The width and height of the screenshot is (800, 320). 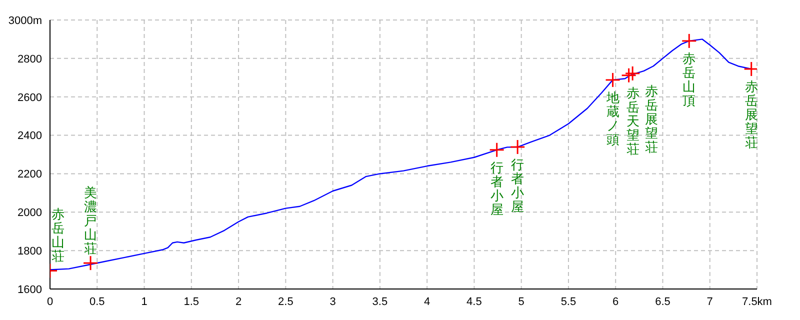 What do you see at coordinates (427, 302) in the screenshot?
I see `x-tick-label: 4` at bounding box center [427, 302].